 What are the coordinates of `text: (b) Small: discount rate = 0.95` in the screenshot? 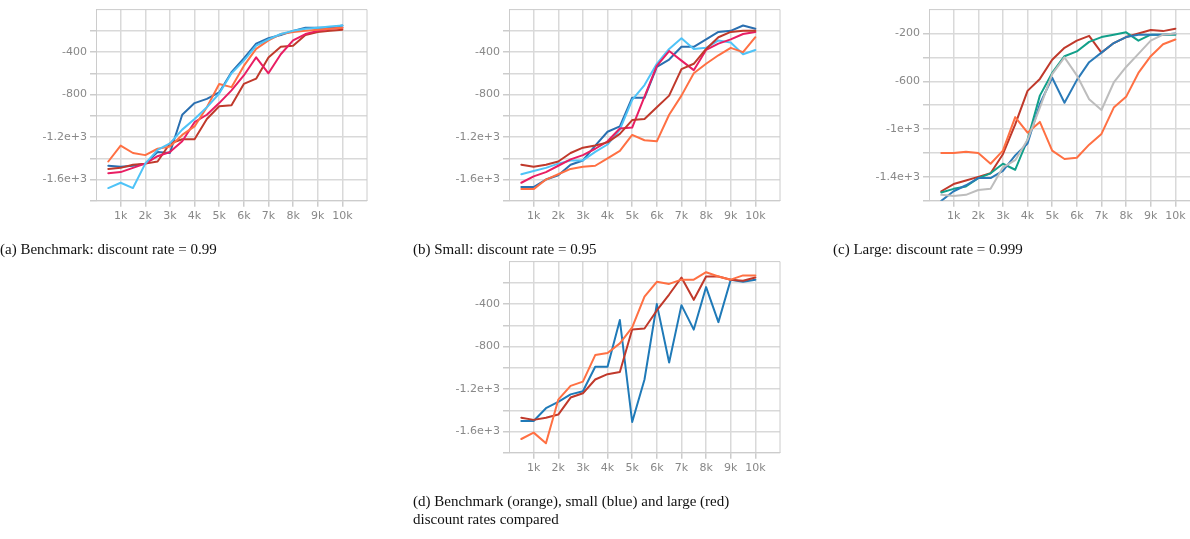 It's located at (505, 249).